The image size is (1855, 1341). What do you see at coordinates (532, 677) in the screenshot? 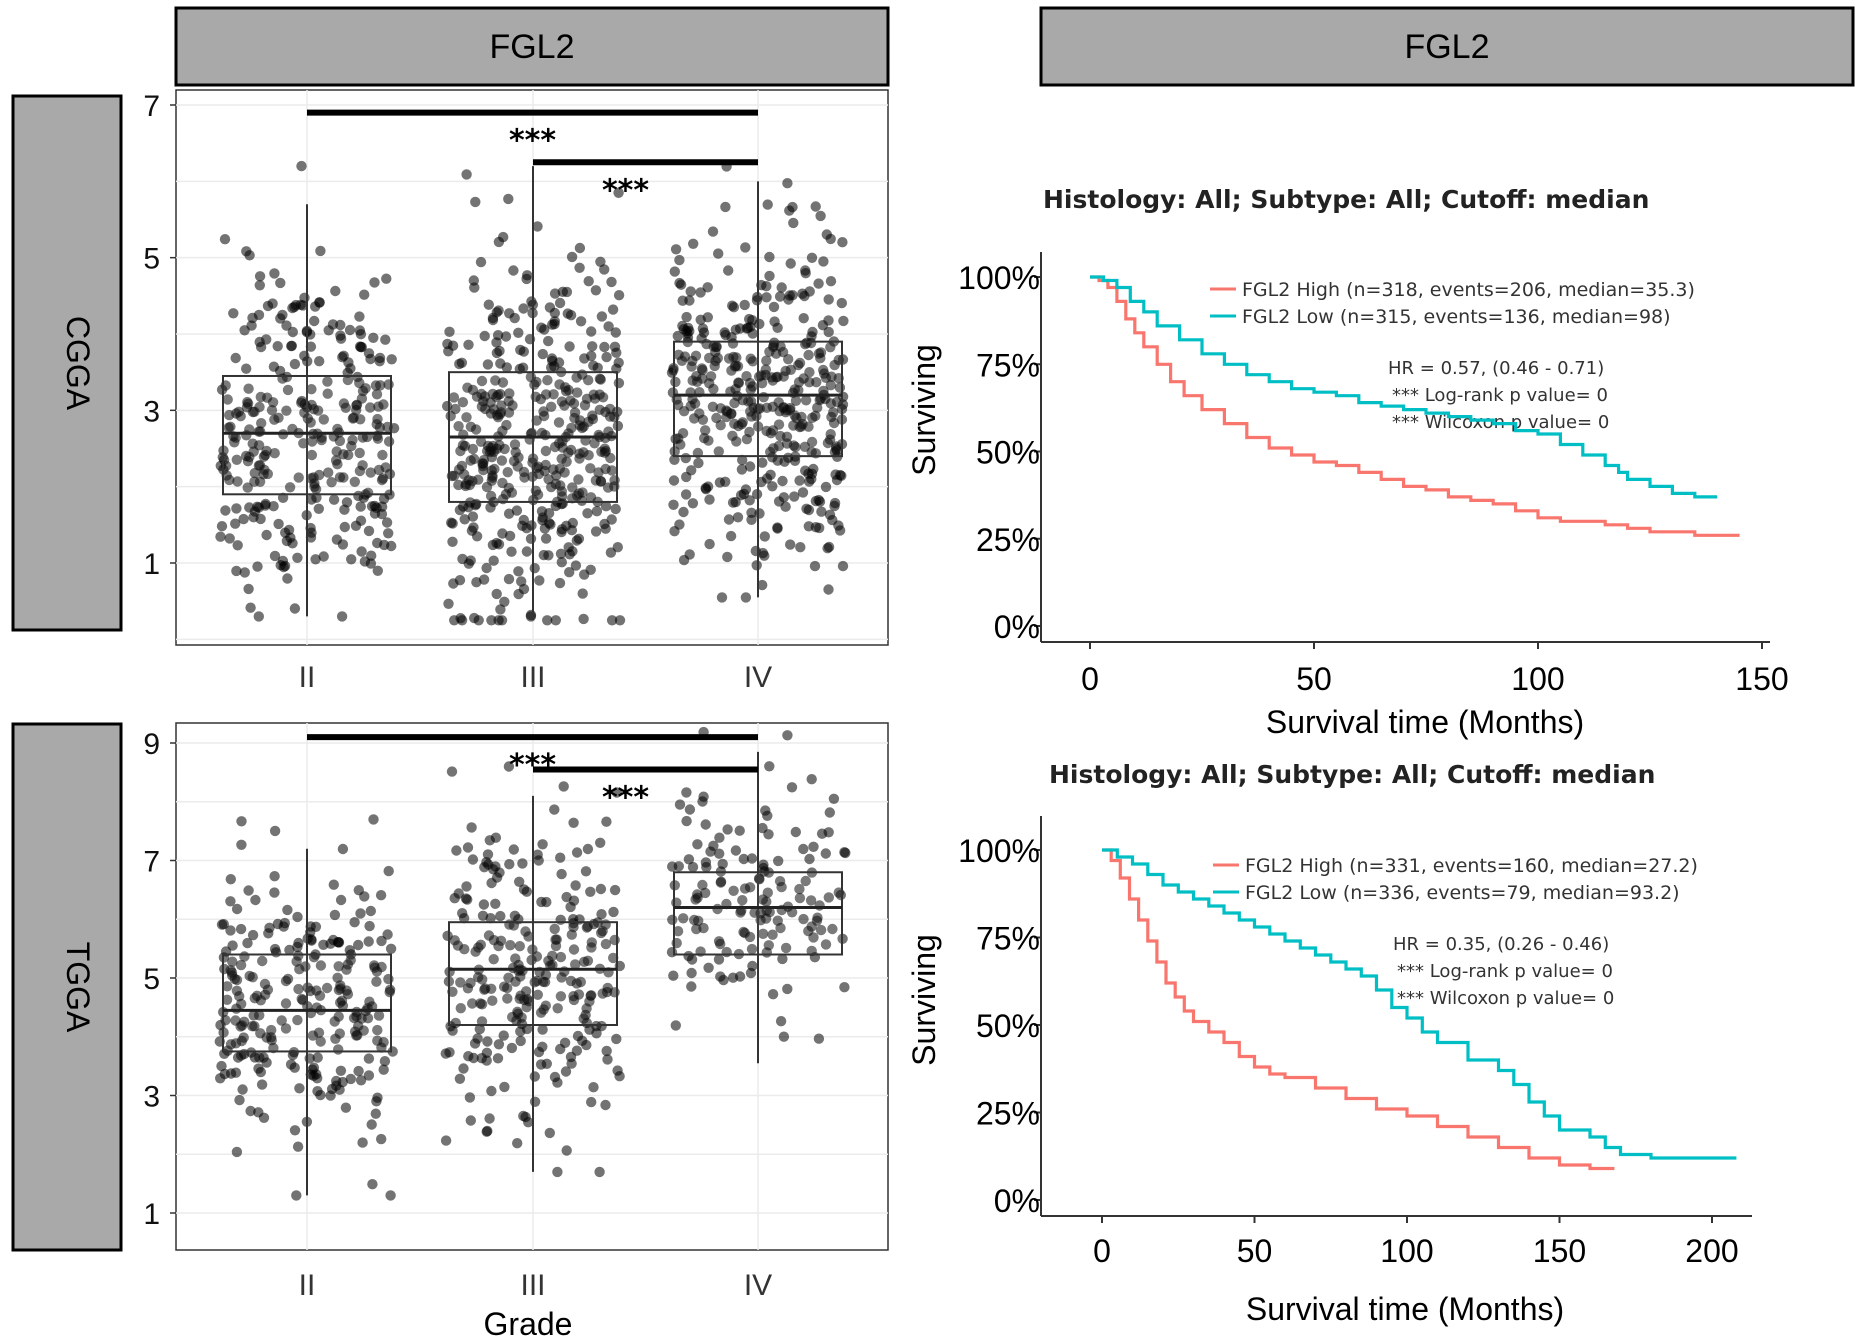
I see `x-tick-label: III` at bounding box center [532, 677].